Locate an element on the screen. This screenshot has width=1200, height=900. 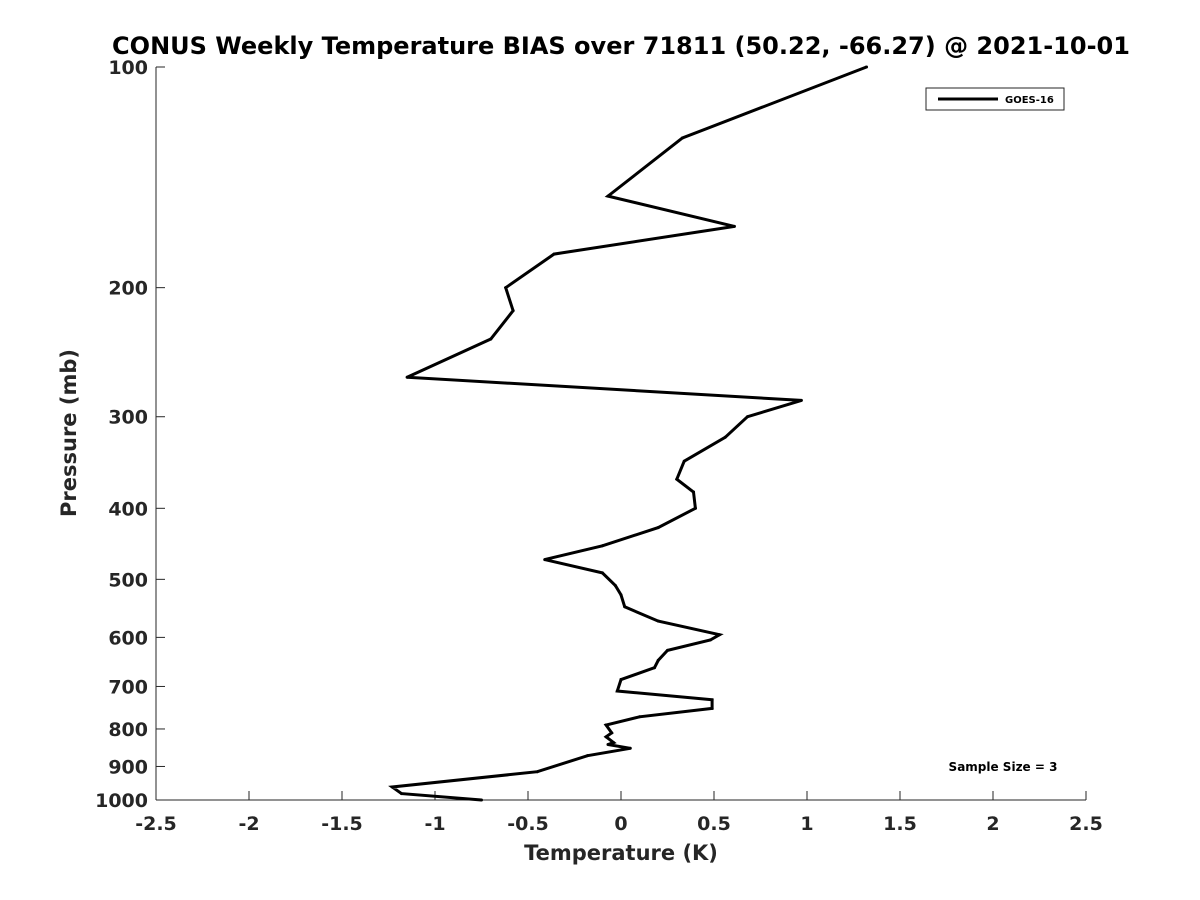
x-tick-label: 1 is located at coordinates (806, 824).